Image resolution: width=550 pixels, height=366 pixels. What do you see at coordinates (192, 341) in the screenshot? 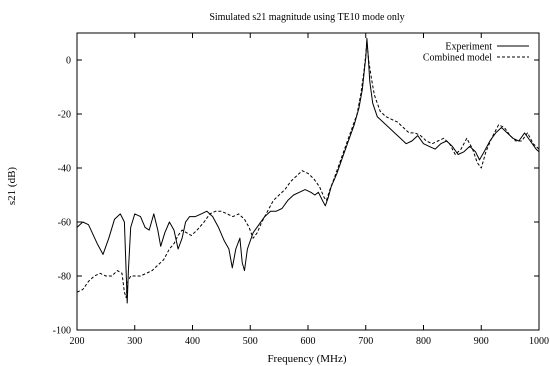
I see `x-tick-label: 400` at bounding box center [192, 341].